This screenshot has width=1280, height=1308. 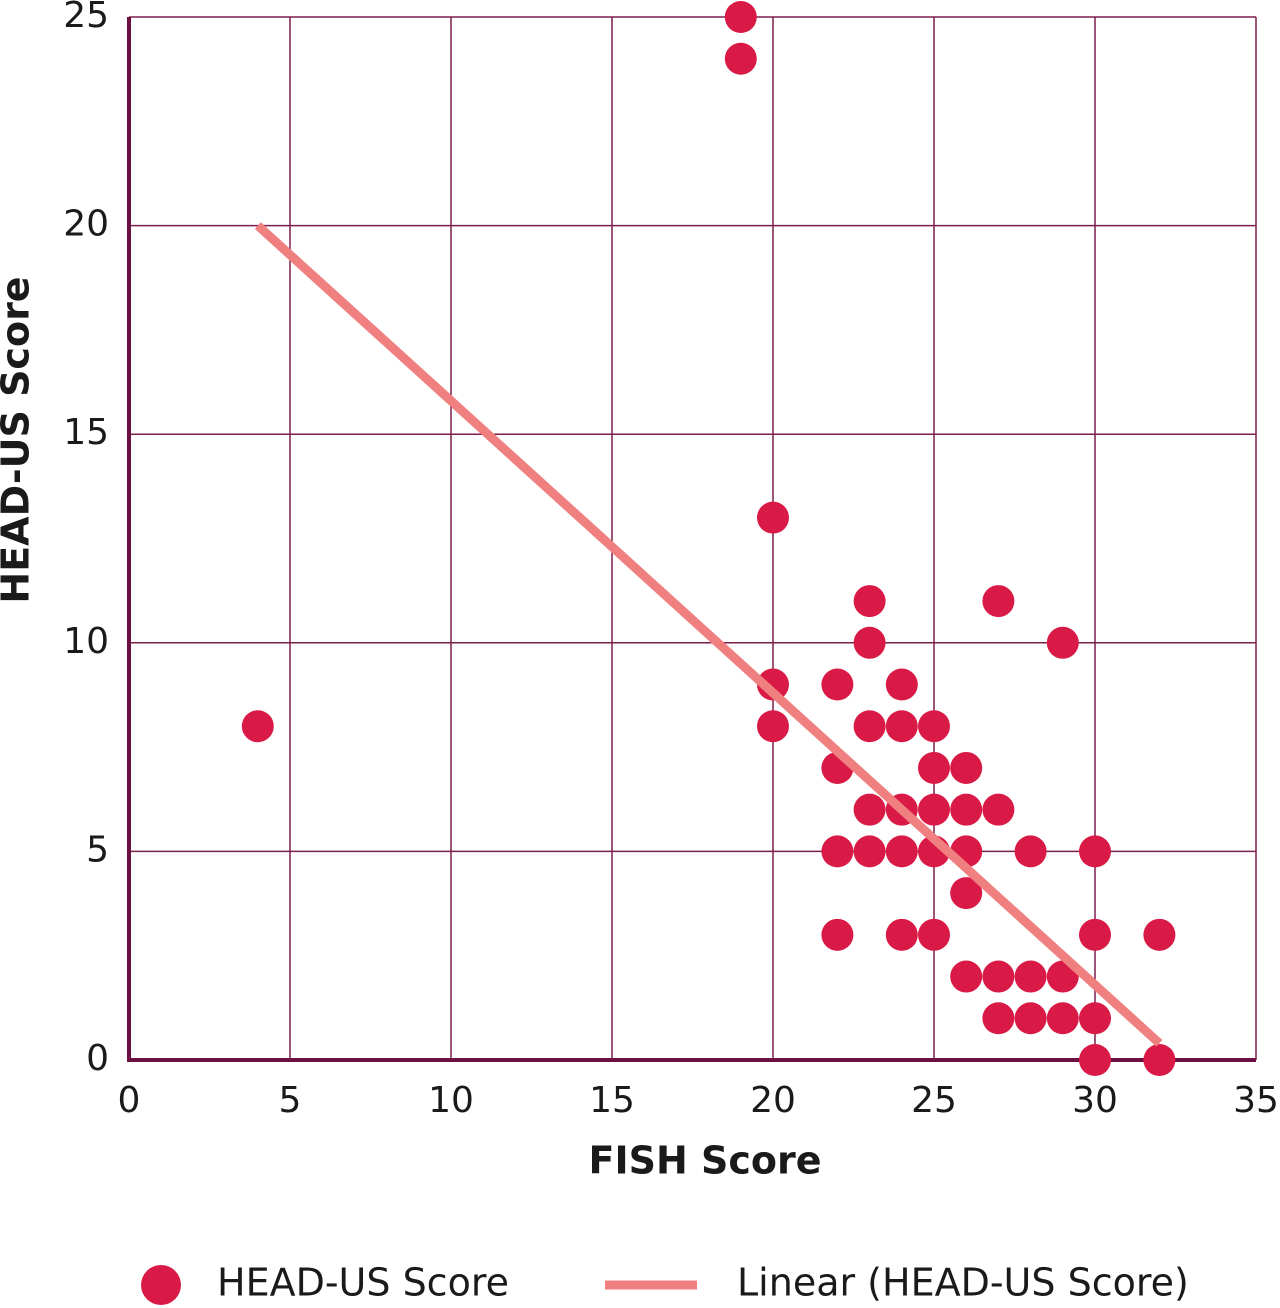 What do you see at coordinates (86, 432) in the screenshot?
I see `y-tick-label: 15` at bounding box center [86, 432].